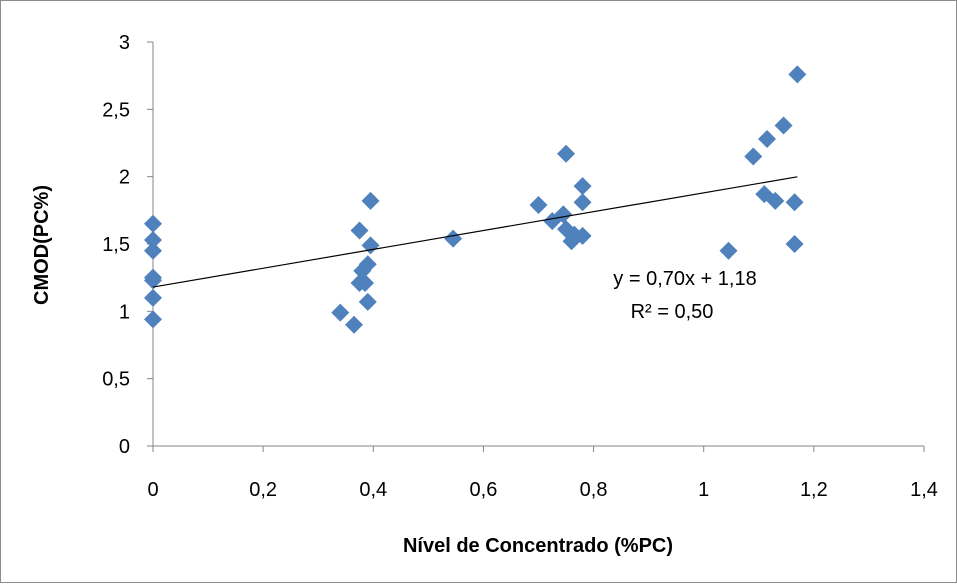  I want to click on trendline-group, so click(475, 232).